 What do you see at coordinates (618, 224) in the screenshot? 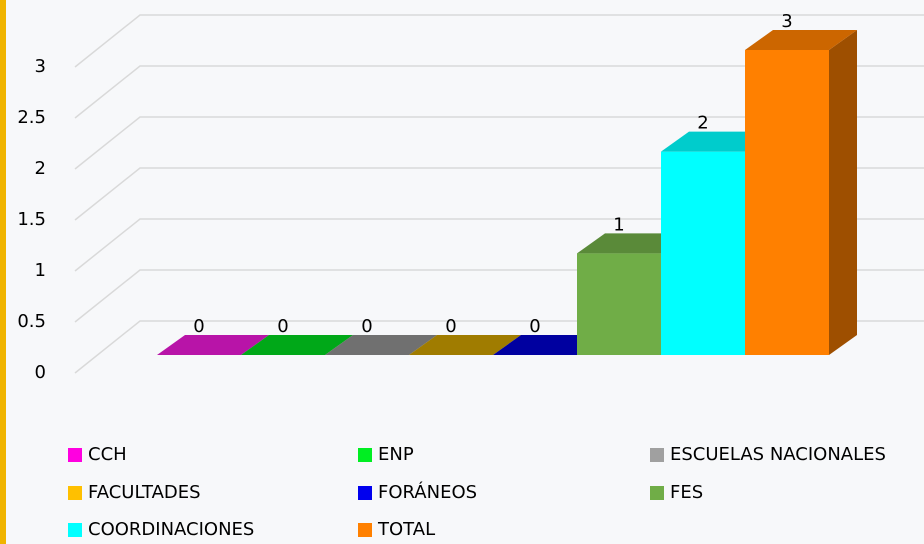
I see `value-label: 1` at bounding box center [618, 224].